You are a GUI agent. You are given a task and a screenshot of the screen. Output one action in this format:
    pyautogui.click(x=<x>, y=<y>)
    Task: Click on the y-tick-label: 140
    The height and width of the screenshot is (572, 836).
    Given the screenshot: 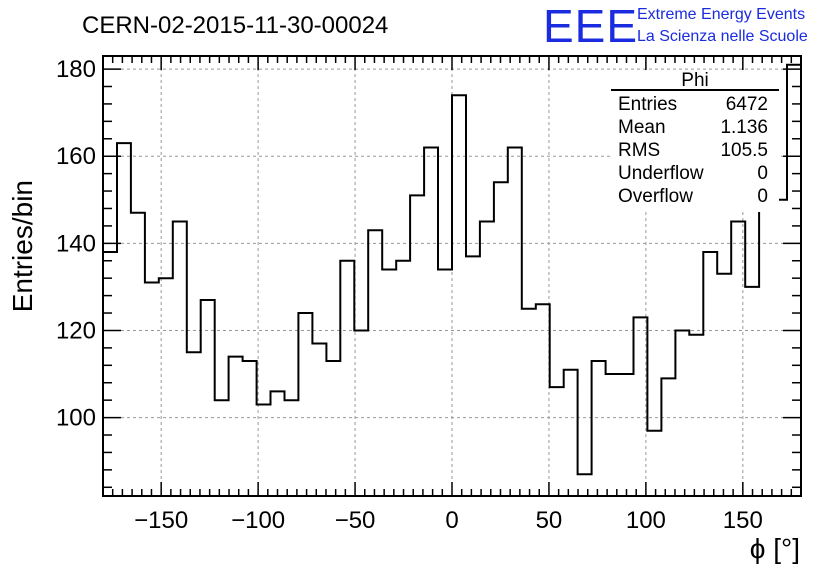 What is the action you would take?
    pyautogui.click(x=76, y=243)
    